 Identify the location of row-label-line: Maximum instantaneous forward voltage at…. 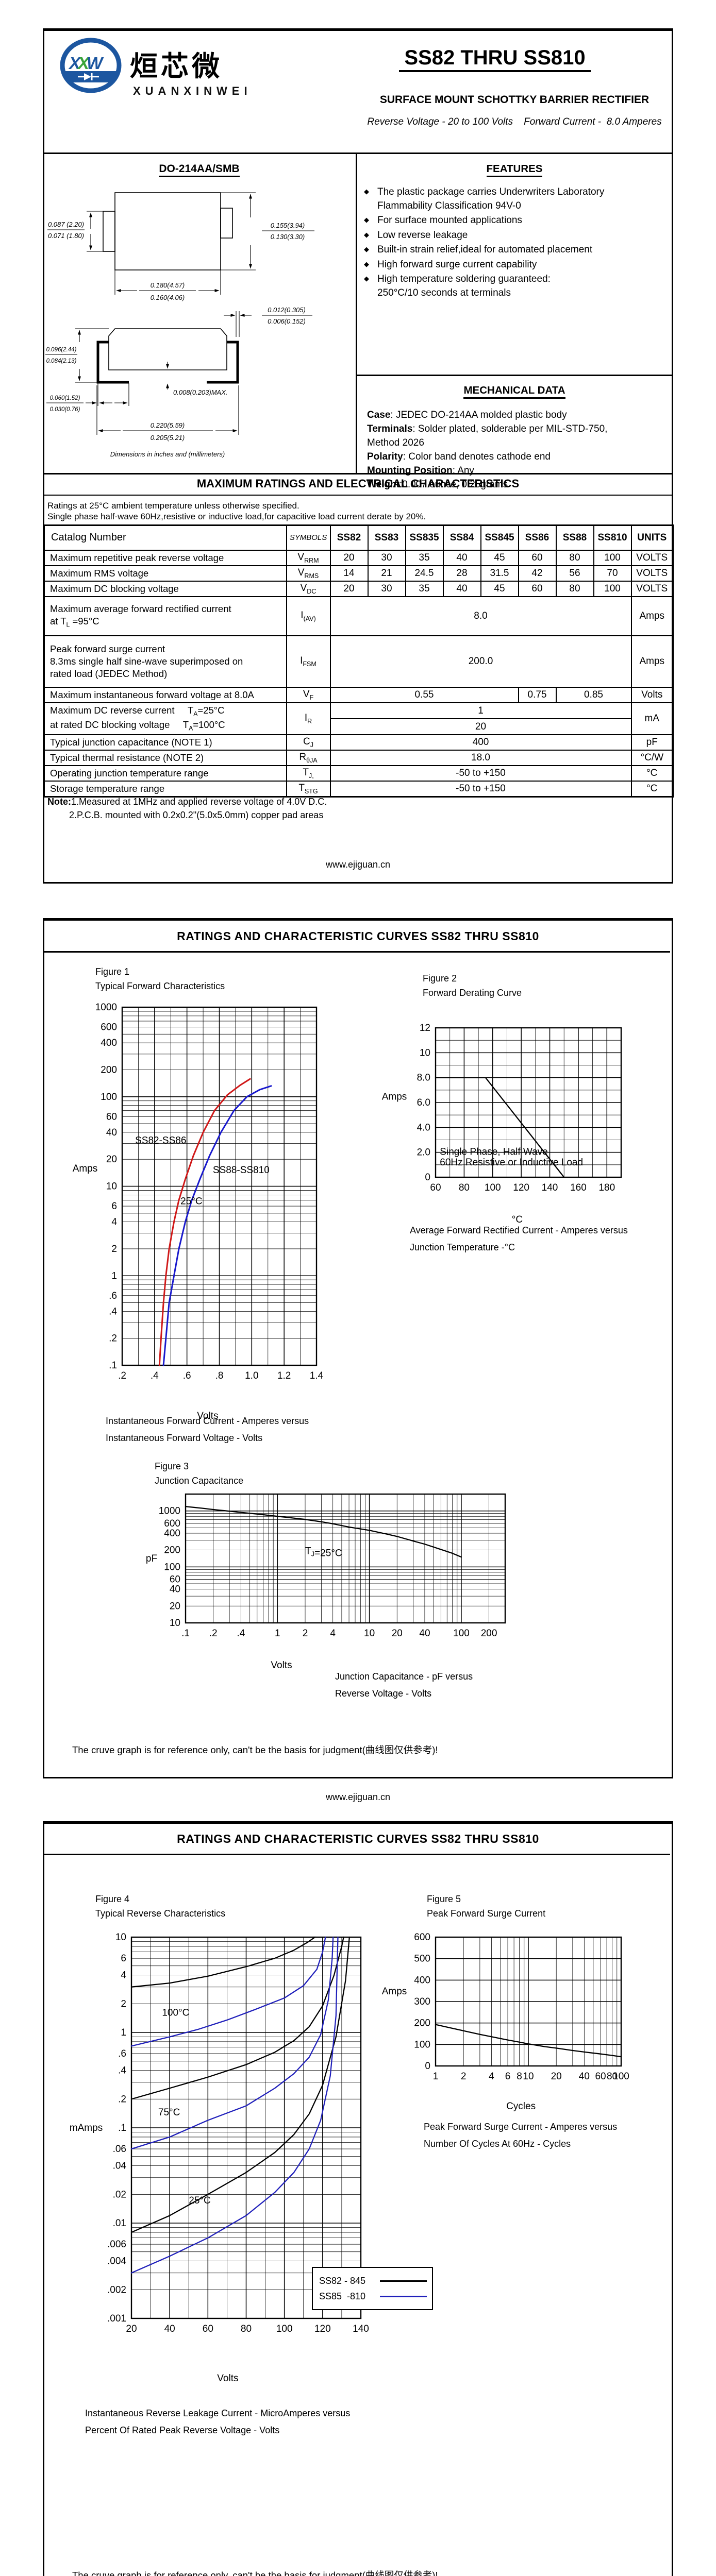
(167, 695).